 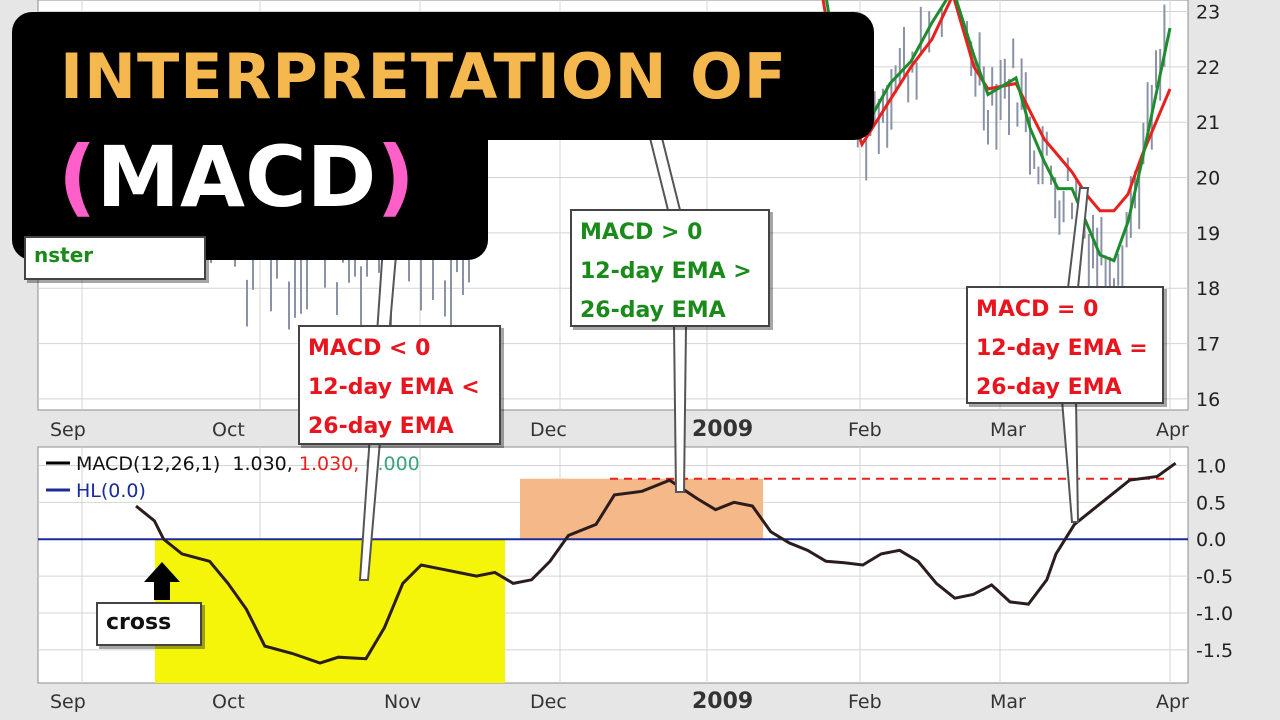 I want to click on annotation-zero-line-1: MACD = 0, so click(x=1037, y=309).